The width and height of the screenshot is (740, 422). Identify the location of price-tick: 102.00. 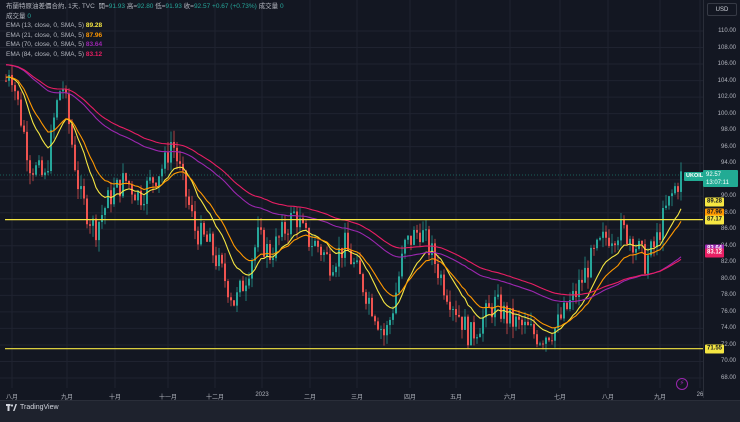
(726, 97).